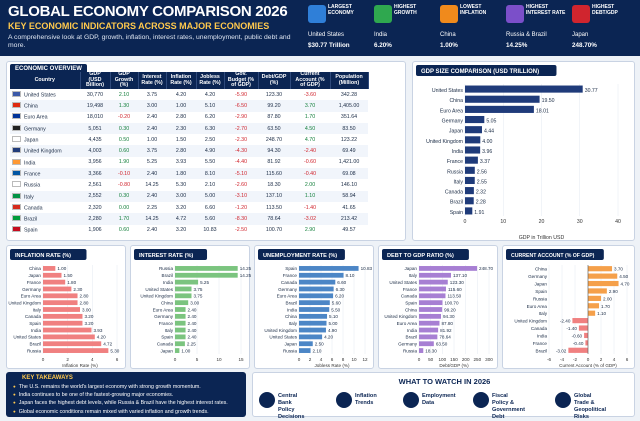 This screenshot has height=421, width=640. Describe the element at coordinates (274, 185) in the screenshot. I see `table-cell: 18.30` at that location.